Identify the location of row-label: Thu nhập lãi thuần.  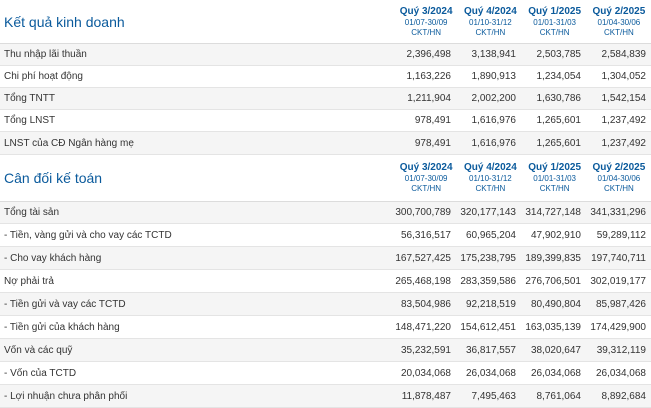
(45, 54).